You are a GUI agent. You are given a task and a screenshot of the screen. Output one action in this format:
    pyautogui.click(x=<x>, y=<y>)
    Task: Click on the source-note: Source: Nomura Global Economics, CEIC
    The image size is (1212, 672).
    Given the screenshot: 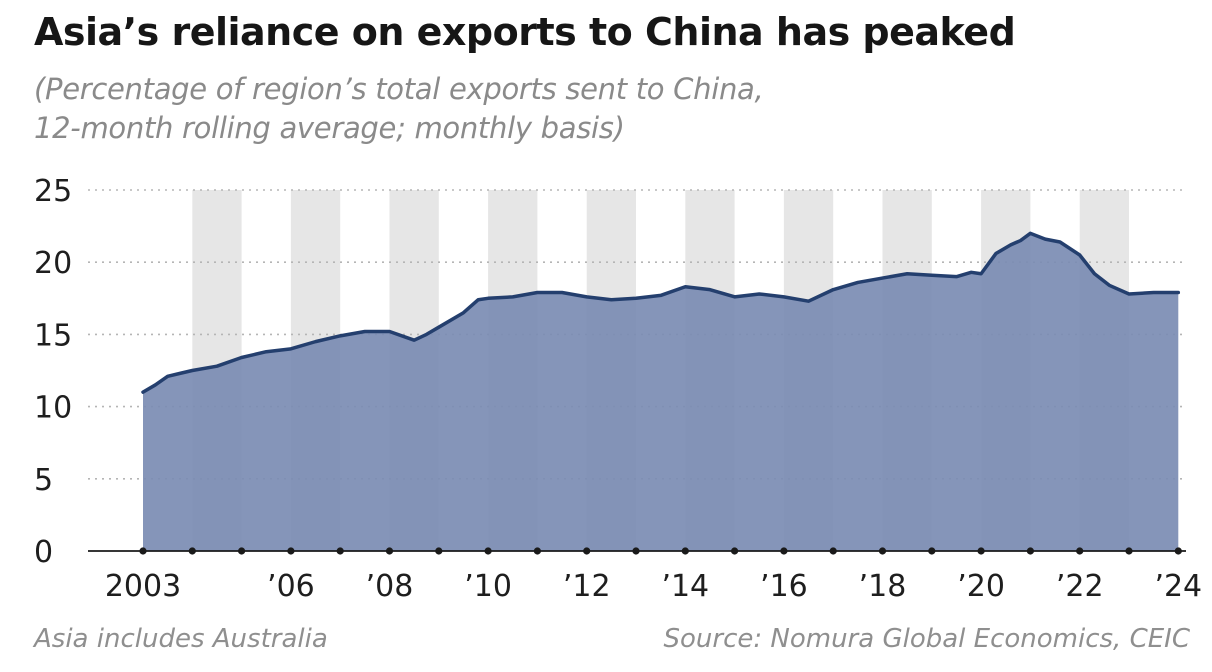 What is the action you would take?
    pyautogui.click(x=927, y=639)
    